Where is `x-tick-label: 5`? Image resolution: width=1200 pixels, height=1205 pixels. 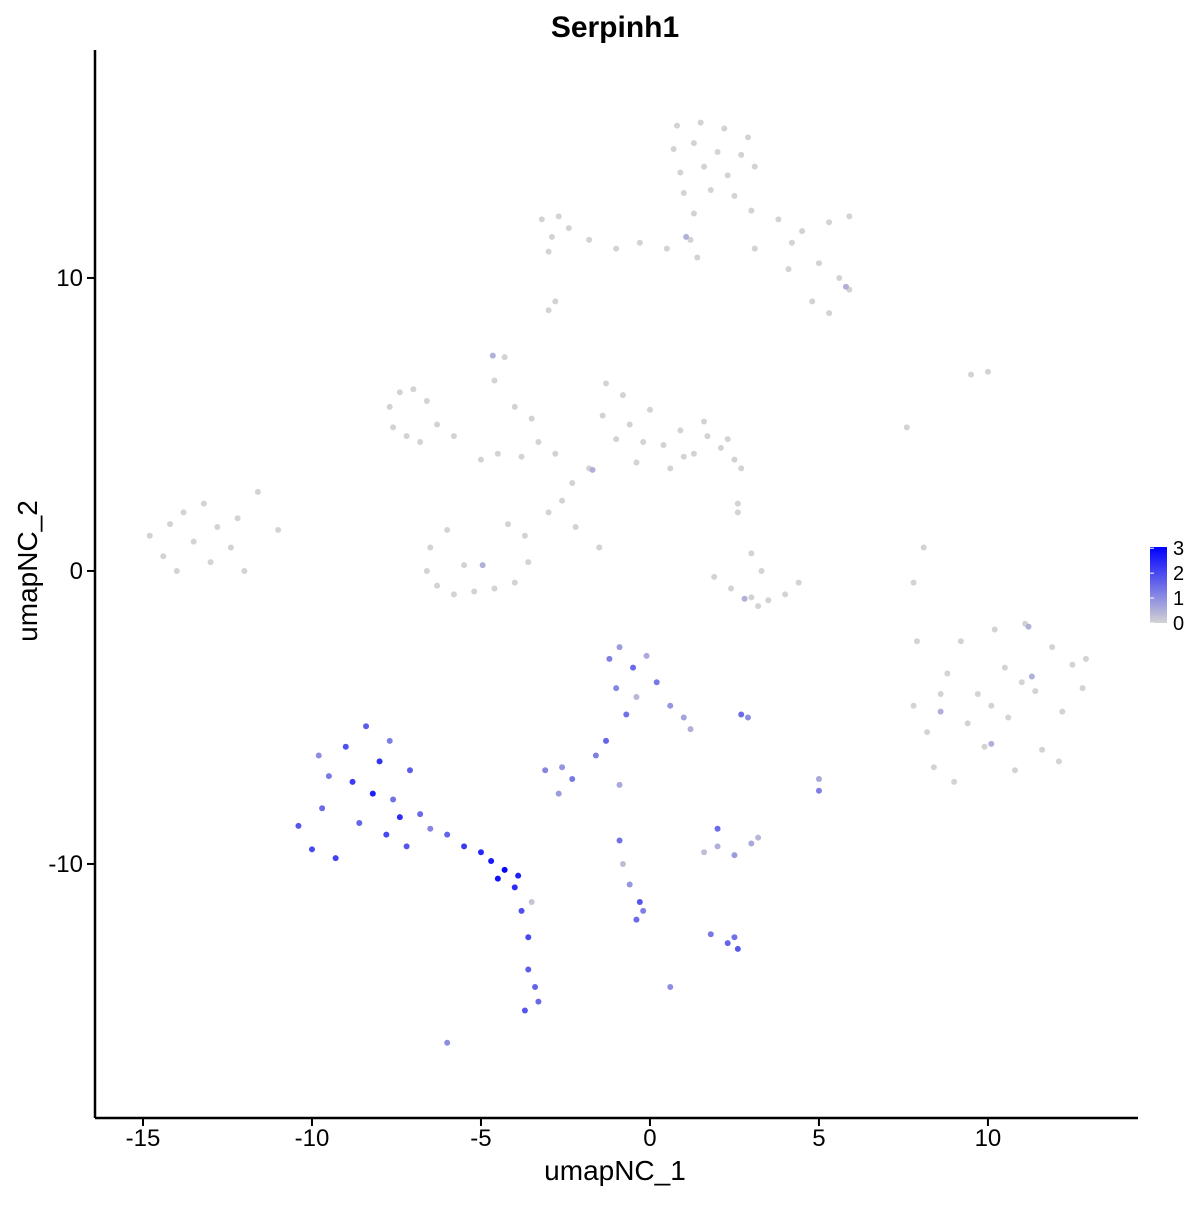 x-tick-label: 5 is located at coordinates (818, 1138).